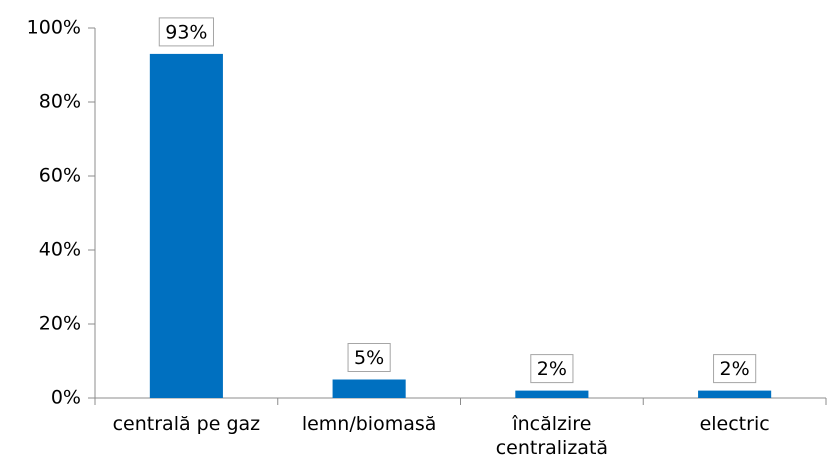 This screenshot has width=827, height=472. I want to click on data-label: 93%, so click(186, 32).